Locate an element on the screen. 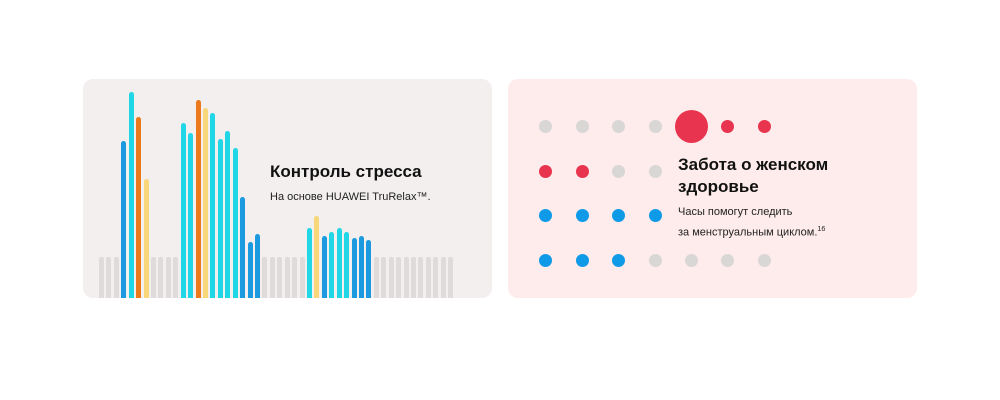 This screenshot has width=1000, height=400. title-line-1: Забота о женском is located at coordinates (753, 164).